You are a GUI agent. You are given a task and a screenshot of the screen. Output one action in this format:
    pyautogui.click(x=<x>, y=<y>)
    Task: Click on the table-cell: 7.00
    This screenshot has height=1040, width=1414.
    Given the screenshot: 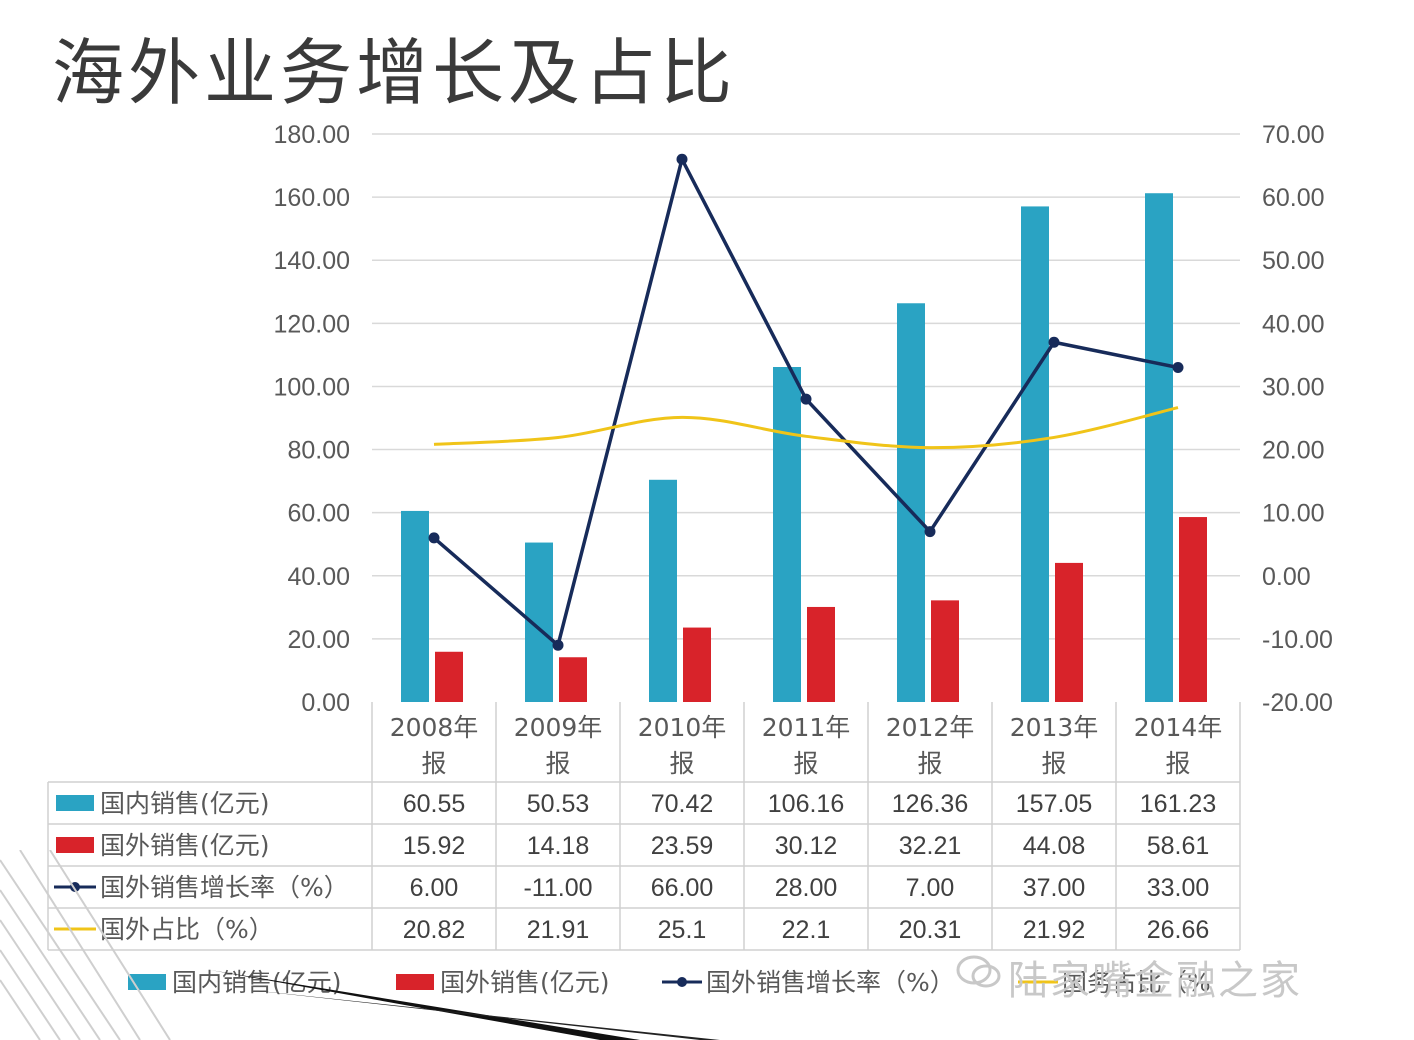 What is the action you would take?
    pyautogui.click(x=930, y=888)
    